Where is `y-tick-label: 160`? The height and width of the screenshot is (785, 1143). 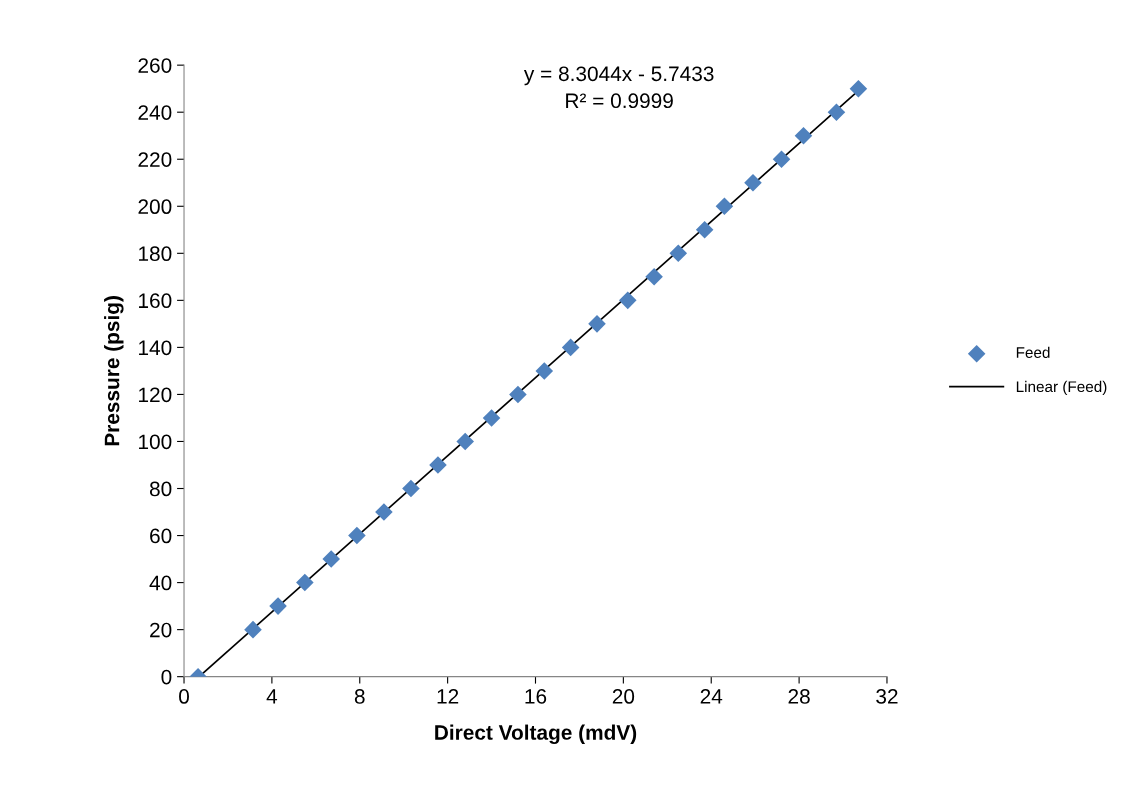
y-tick-label: 160 is located at coordinates (155, 301).